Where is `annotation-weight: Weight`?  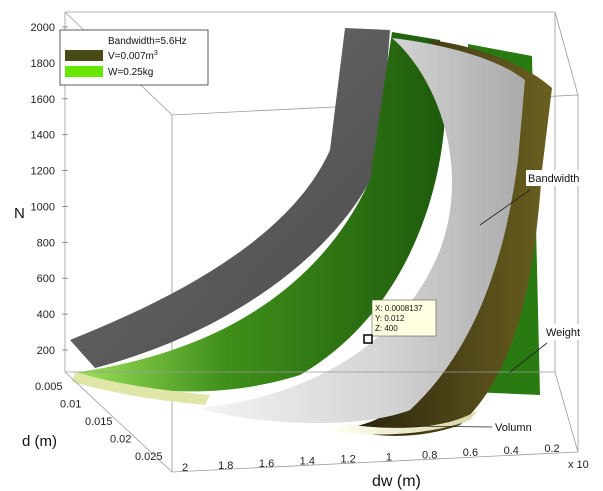
annotation-weight: Weight is located at coordinates (549, 348).